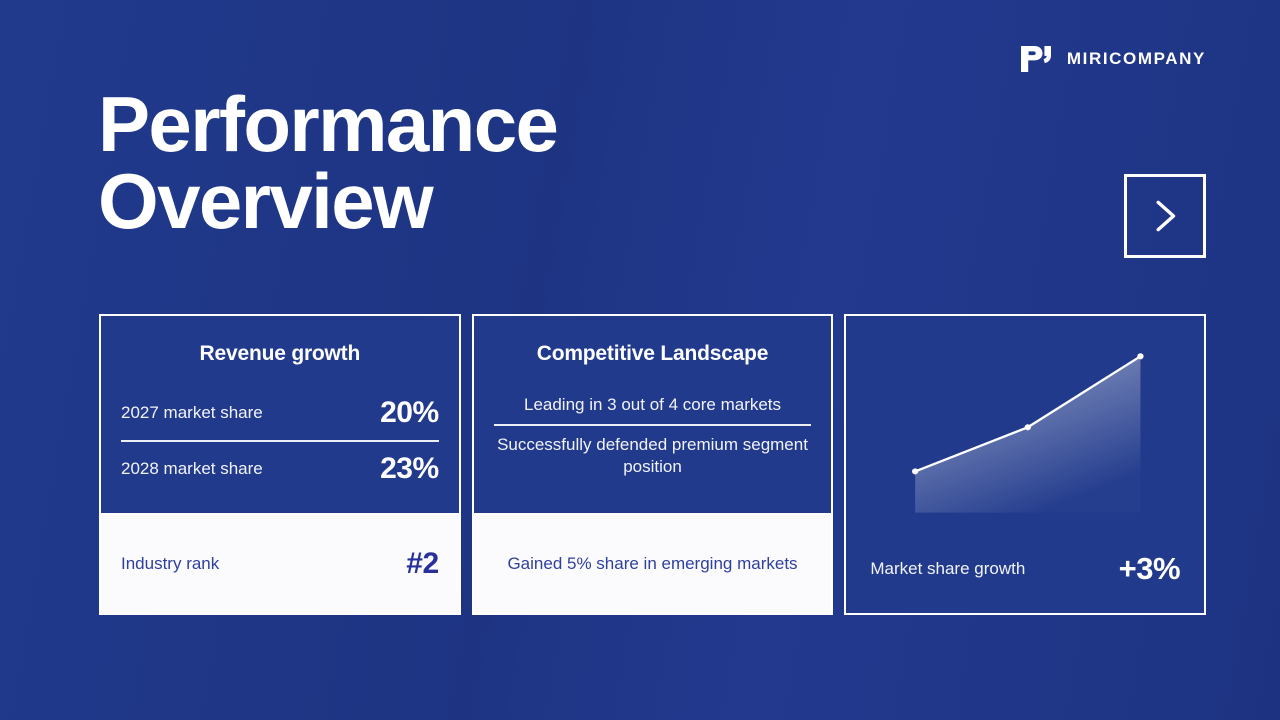 The height and width of the screenshot is (720, 1280). What do you see at coordinates (1036, 59) in the screenshot?
I see `miricompany-p-logo-icon` at bounding box center [1036, 59].